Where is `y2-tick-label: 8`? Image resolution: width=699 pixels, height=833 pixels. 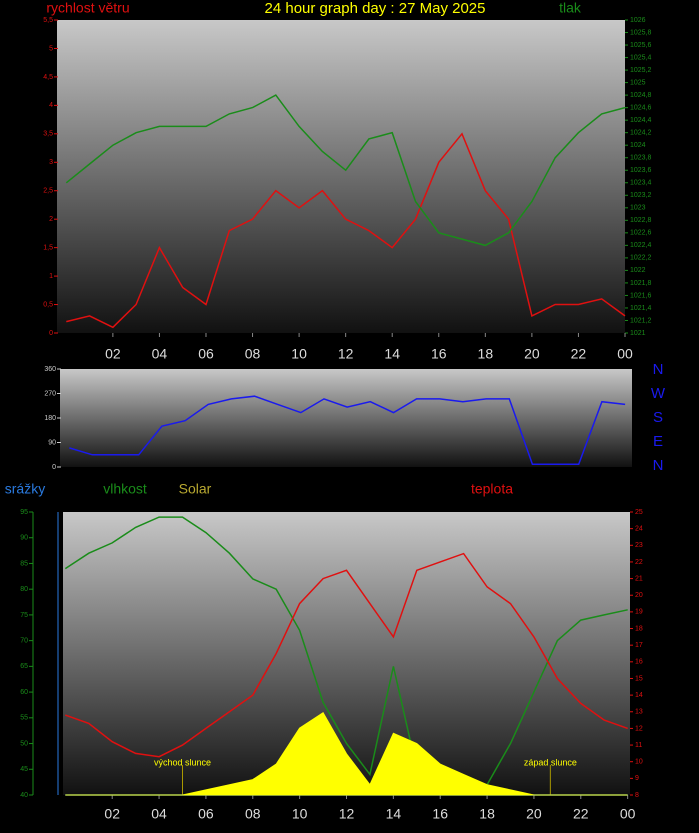
y2-tick-label: 8 is located at coordinates (637, 795).